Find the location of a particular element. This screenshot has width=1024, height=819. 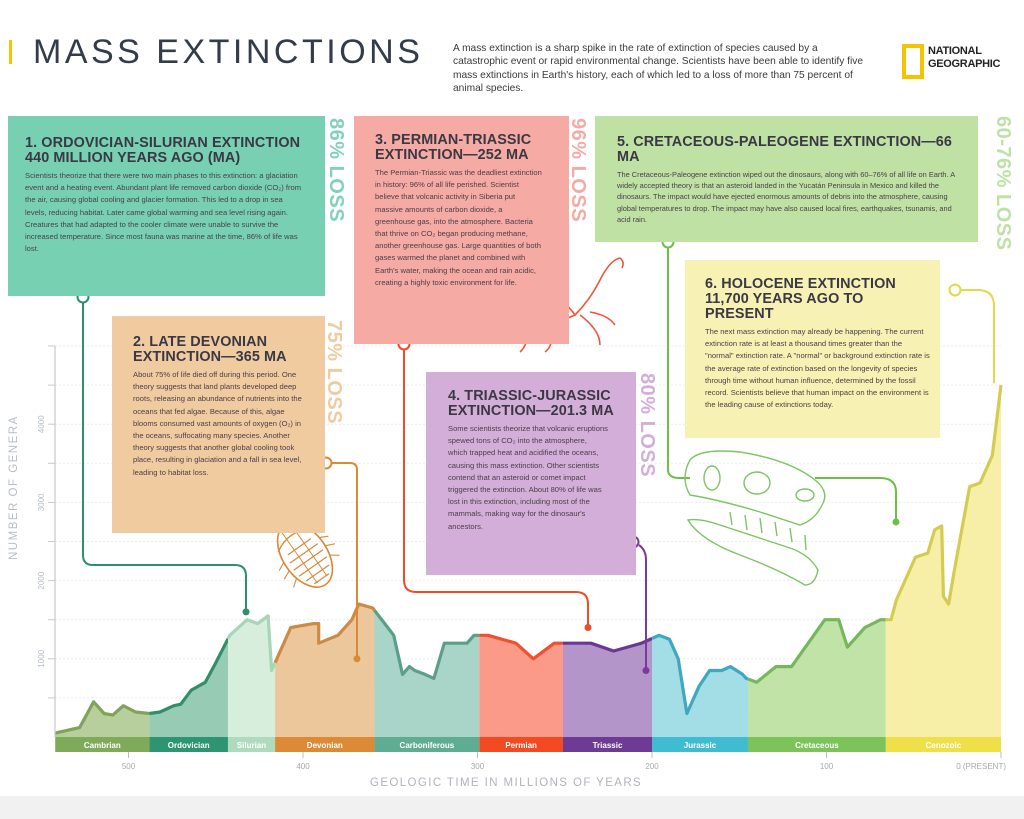

card-3-title-line2: EXTINCTION—252 MA is located at coordinates (452, 155).